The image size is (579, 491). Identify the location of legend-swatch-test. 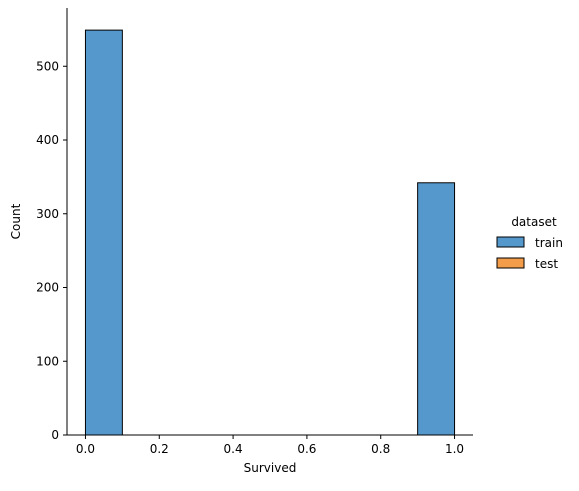
(510, 263).